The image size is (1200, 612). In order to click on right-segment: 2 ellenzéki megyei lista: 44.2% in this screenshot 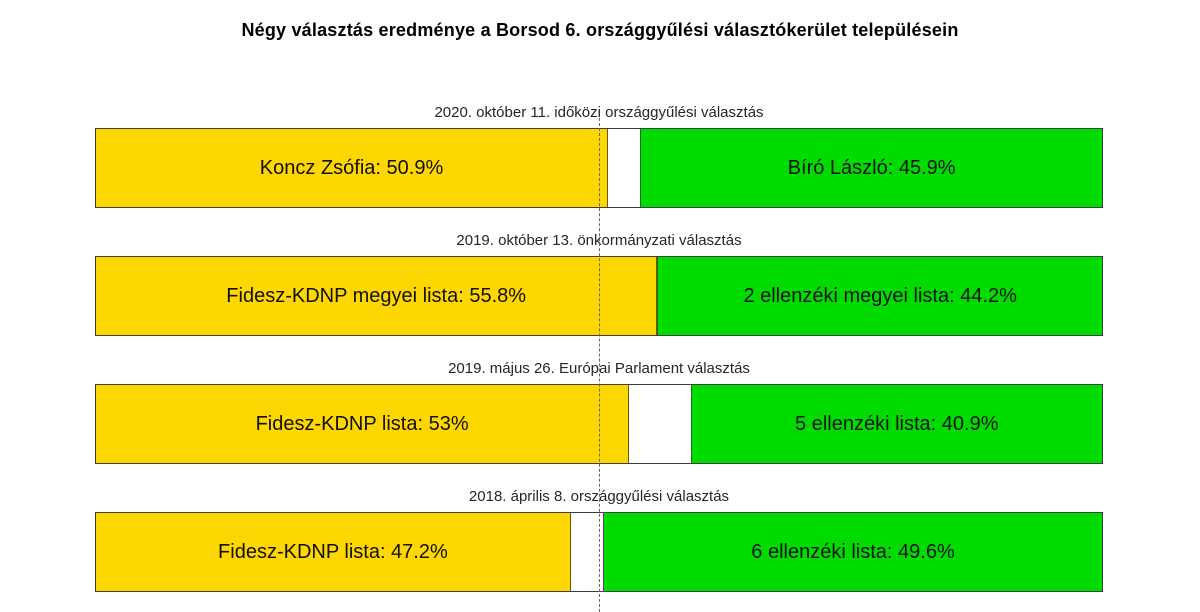, I will do `click(879, 296)`.